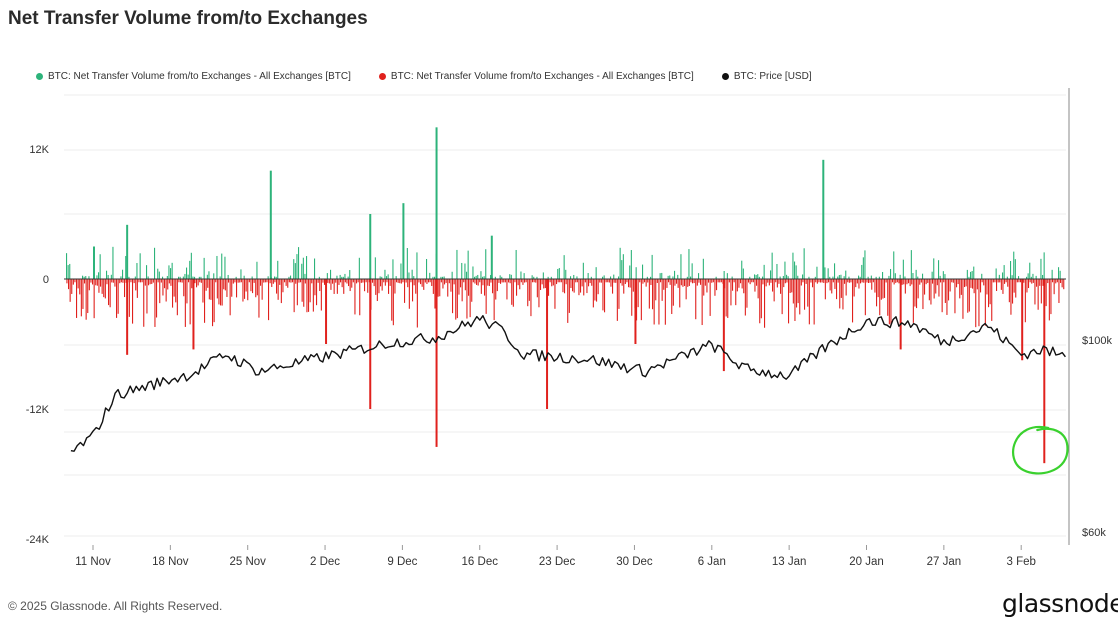  What do you see at coordinates (766, 76) in the screenshot?
I see `legend-item-price: BTC: Price [USD]` at bounding box center [766, 76].